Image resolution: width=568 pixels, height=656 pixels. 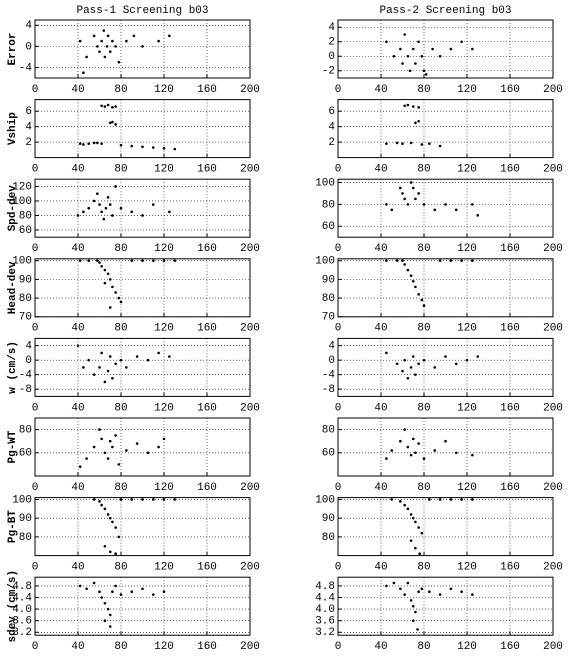 What do you see at coordinates (328, 72) in the screenshot?
I see `y-tick-label: -2` at bounding box center [328, 72].